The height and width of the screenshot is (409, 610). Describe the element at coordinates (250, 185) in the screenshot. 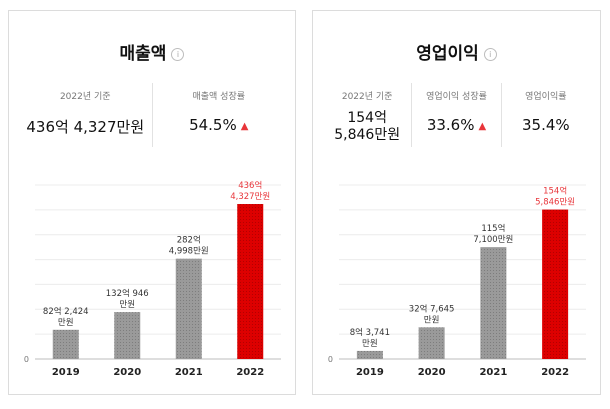

I see `data-label: 436억` at that location.